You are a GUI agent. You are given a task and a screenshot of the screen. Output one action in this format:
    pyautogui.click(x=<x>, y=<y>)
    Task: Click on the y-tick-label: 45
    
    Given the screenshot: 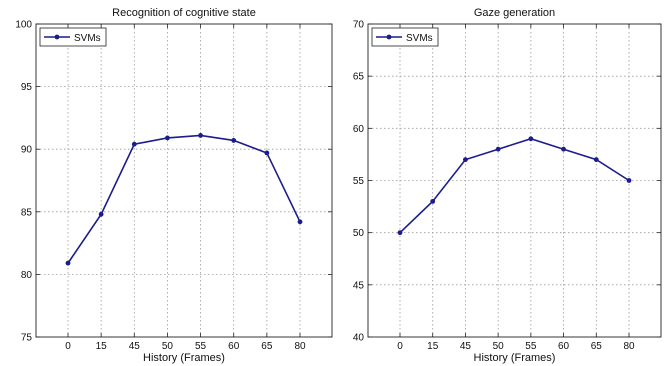 What is the action you would take?
    pyautogui.click(x=359, y=285)
    